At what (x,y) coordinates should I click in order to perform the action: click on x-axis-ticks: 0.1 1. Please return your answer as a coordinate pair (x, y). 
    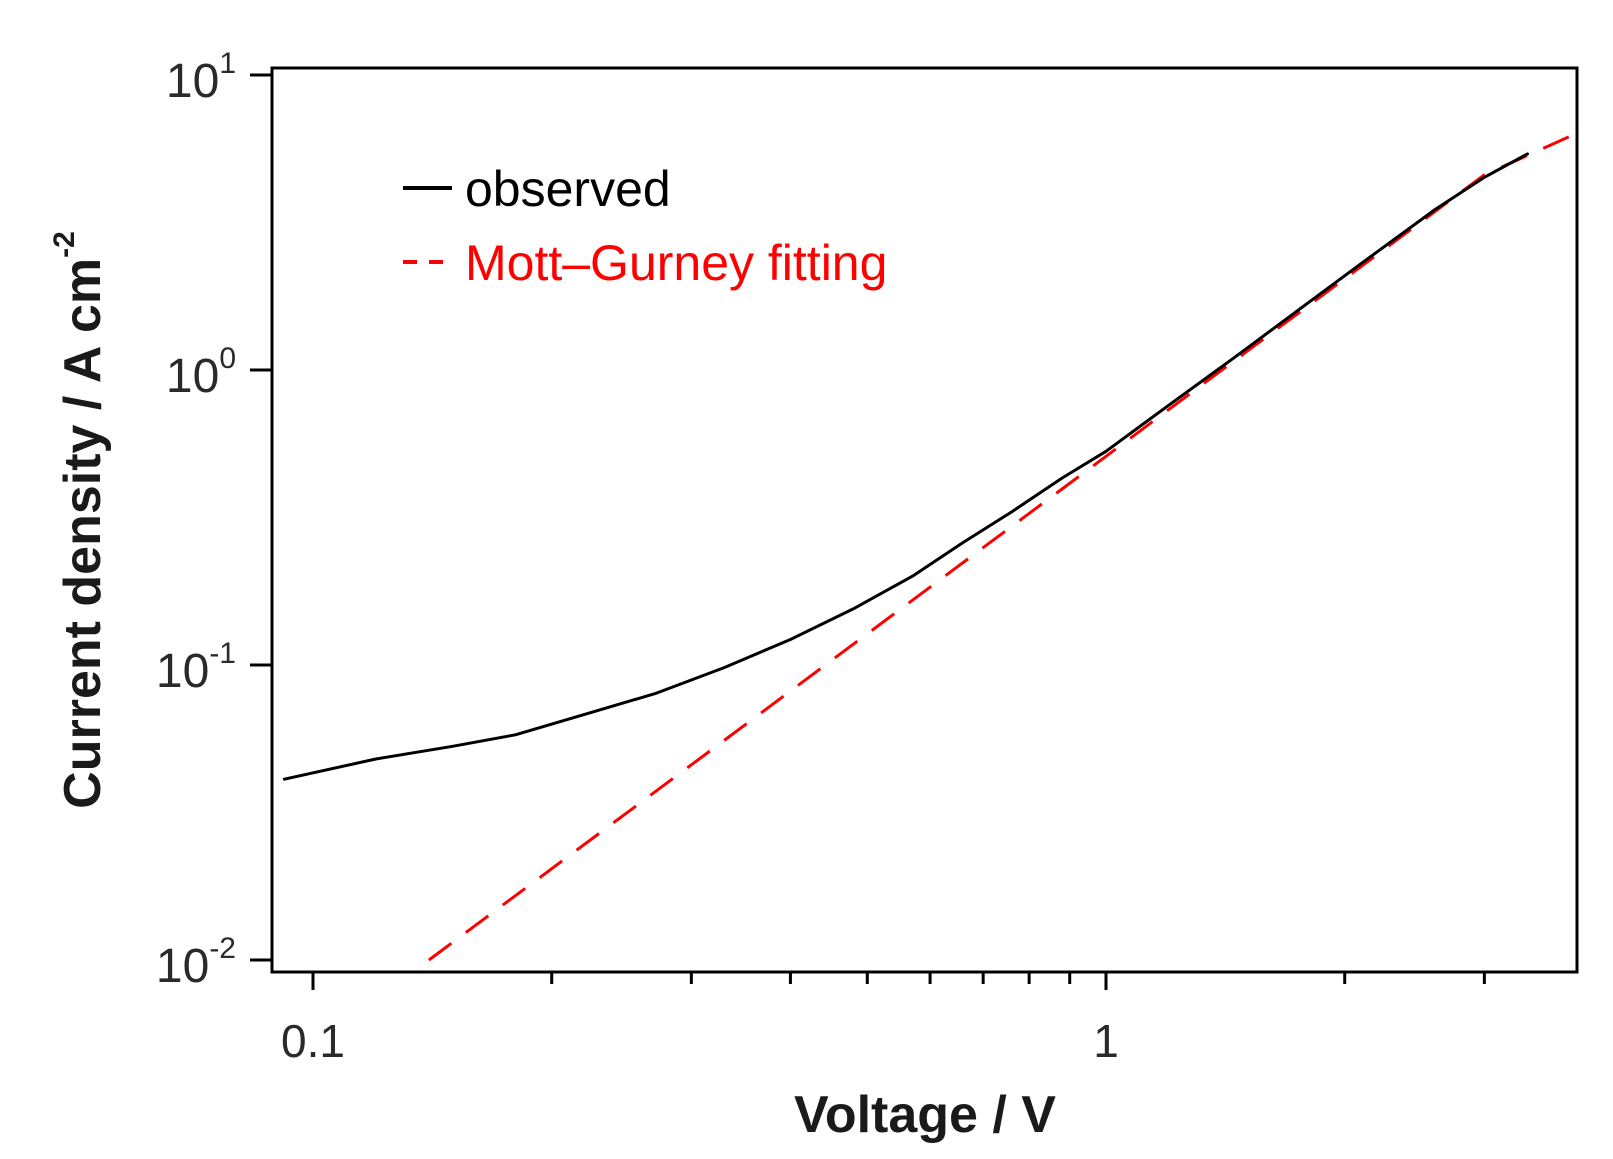
    Looking at the image, I should click on (883, 1019).